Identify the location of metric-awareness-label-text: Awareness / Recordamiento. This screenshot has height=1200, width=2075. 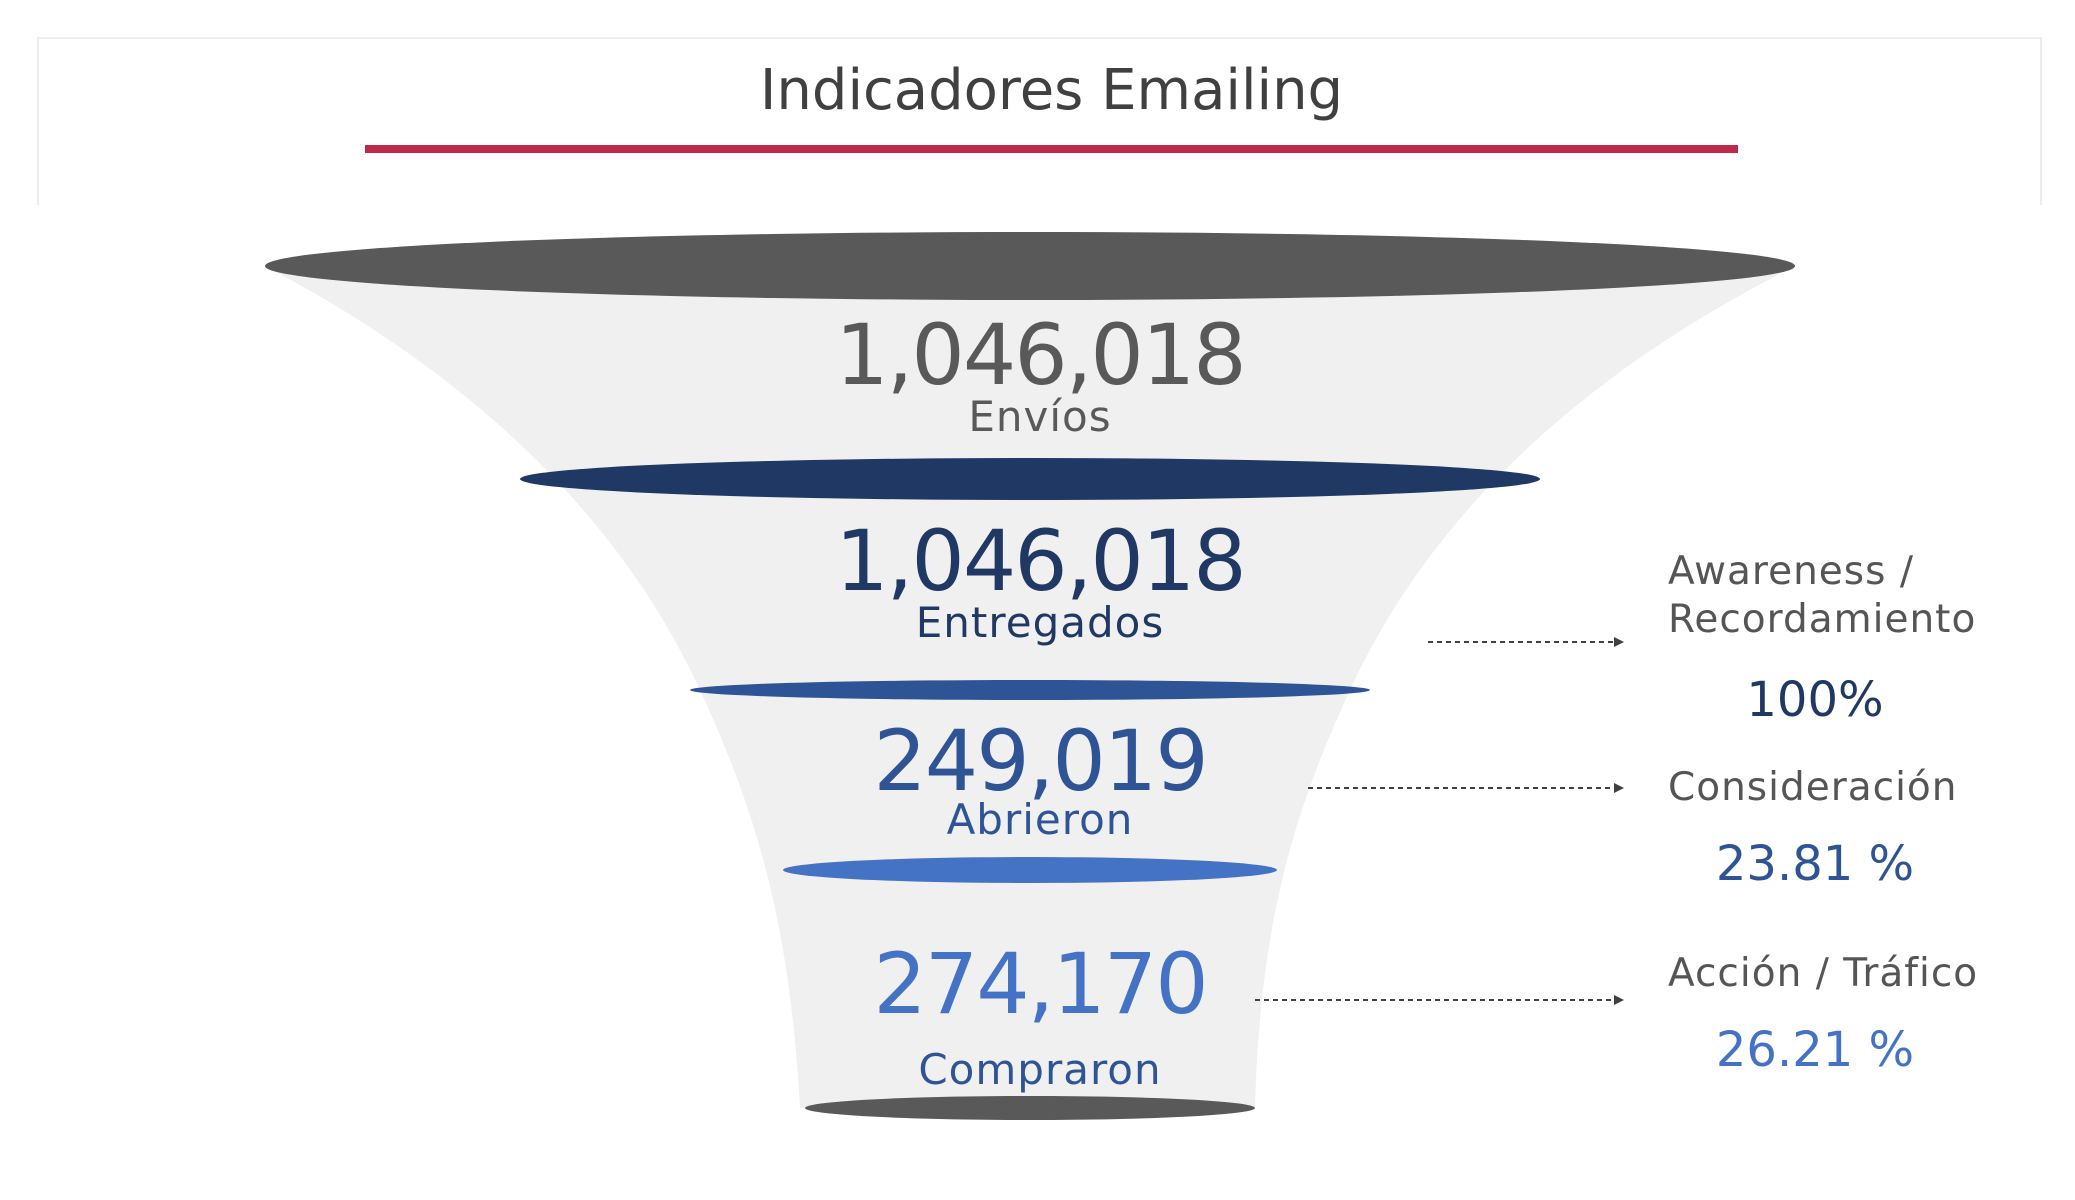
(1822, 595).